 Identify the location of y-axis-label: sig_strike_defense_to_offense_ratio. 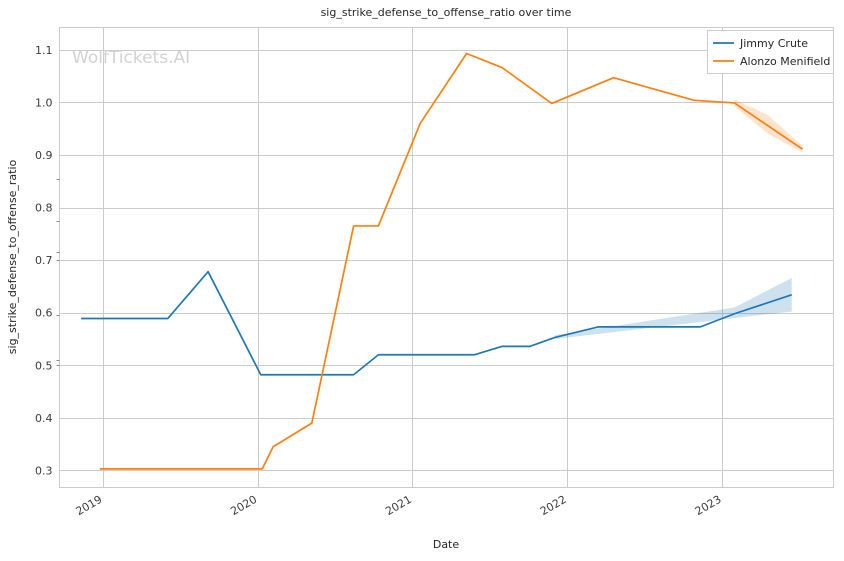
(12, 257).